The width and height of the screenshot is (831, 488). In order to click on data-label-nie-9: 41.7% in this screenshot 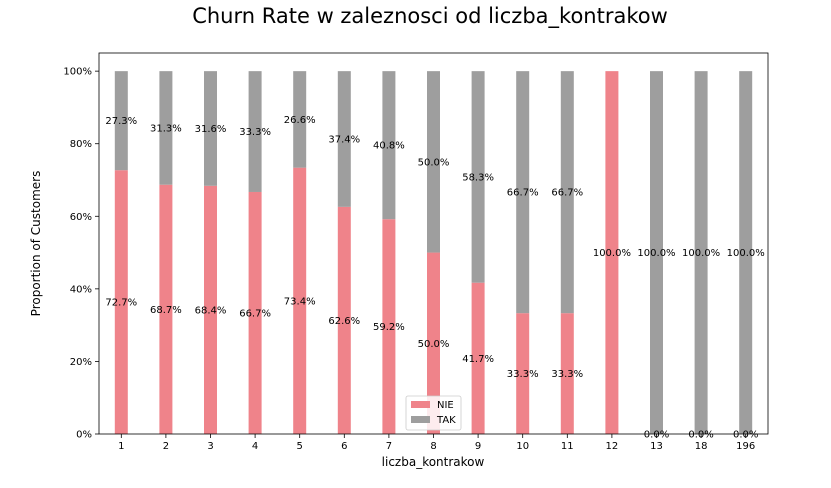, I will do `click(478, 359)`.